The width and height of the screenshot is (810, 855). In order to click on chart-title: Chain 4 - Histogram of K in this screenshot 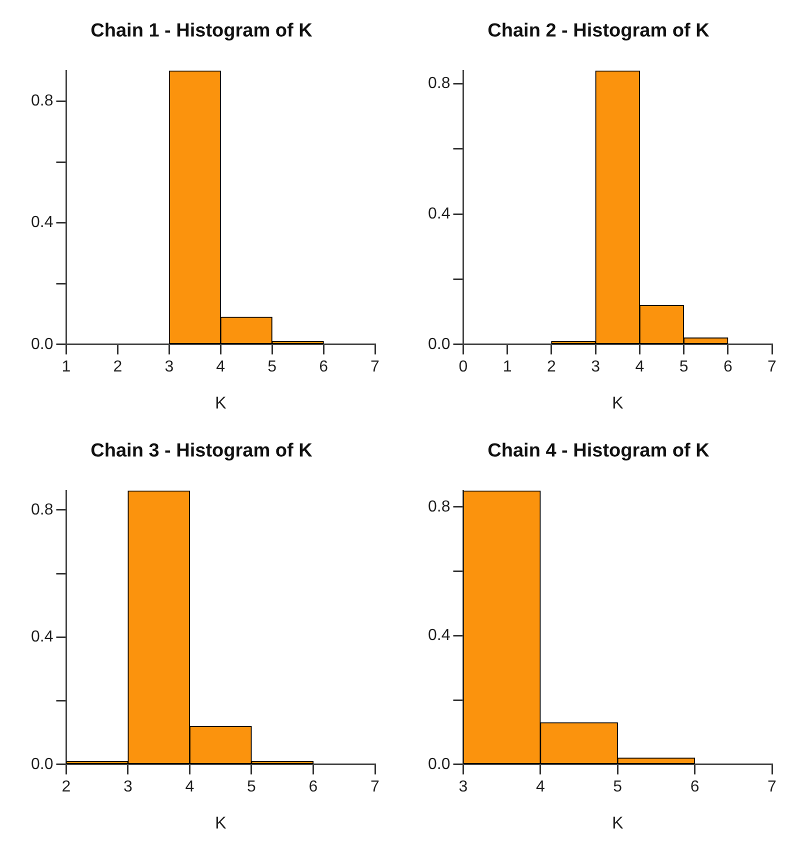, I will do `click(599, 451)`.